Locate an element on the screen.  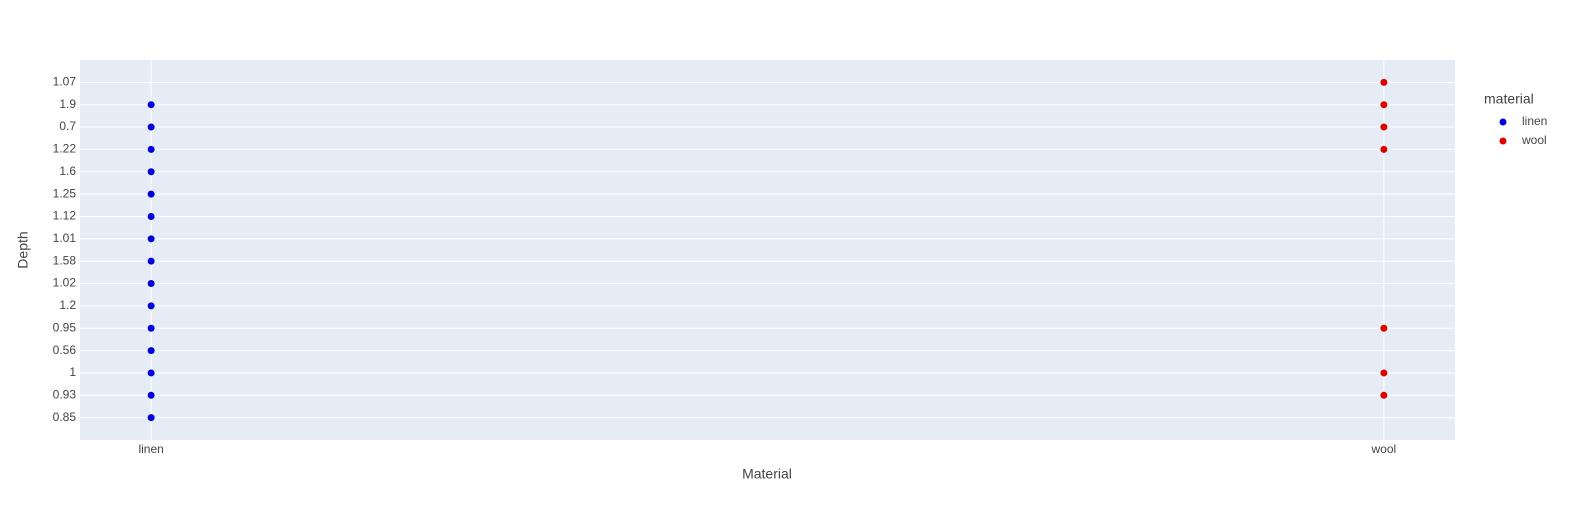
y-tick-label: 1.25 is located at coordinates (65, 193).